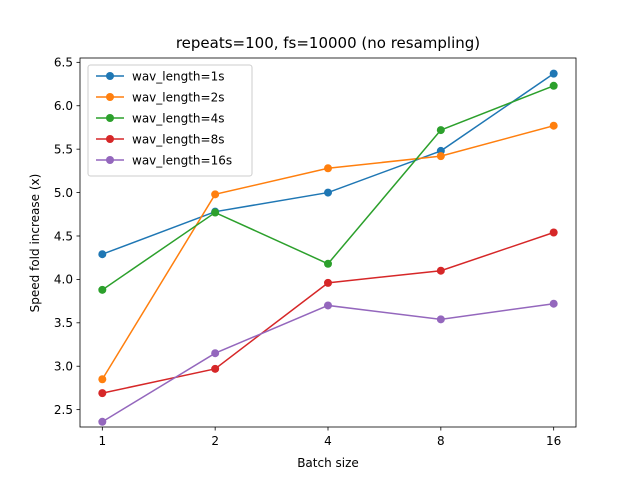 This screenshot has width=640, height=480. What do you see at coordinates (63, 193) in the screenshot?
I see `y-tick-label: 5.0` at bounding box center [63, 193].